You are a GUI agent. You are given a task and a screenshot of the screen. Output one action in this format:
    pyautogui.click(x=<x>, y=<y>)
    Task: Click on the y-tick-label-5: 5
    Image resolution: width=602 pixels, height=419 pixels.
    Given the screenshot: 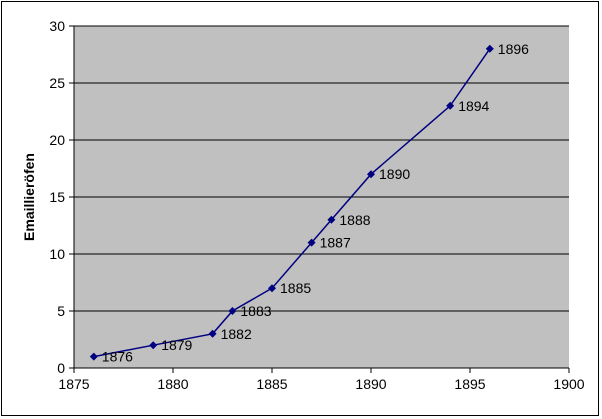 What is the action you would take?
    pyautogui.click(x=61, y=311)
    